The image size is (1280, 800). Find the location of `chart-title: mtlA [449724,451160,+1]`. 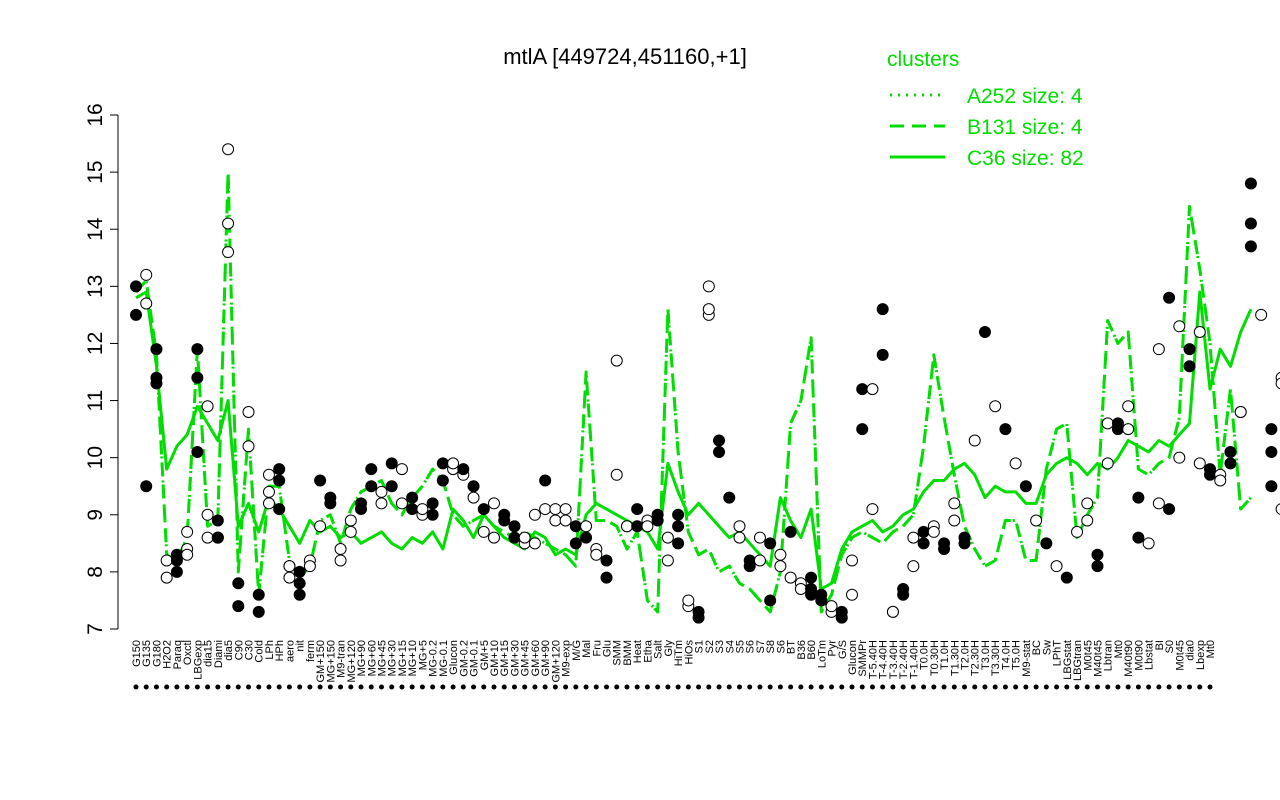

chart-title: mtlA [449724,451160,+1] is located at coordinates (625, 56).